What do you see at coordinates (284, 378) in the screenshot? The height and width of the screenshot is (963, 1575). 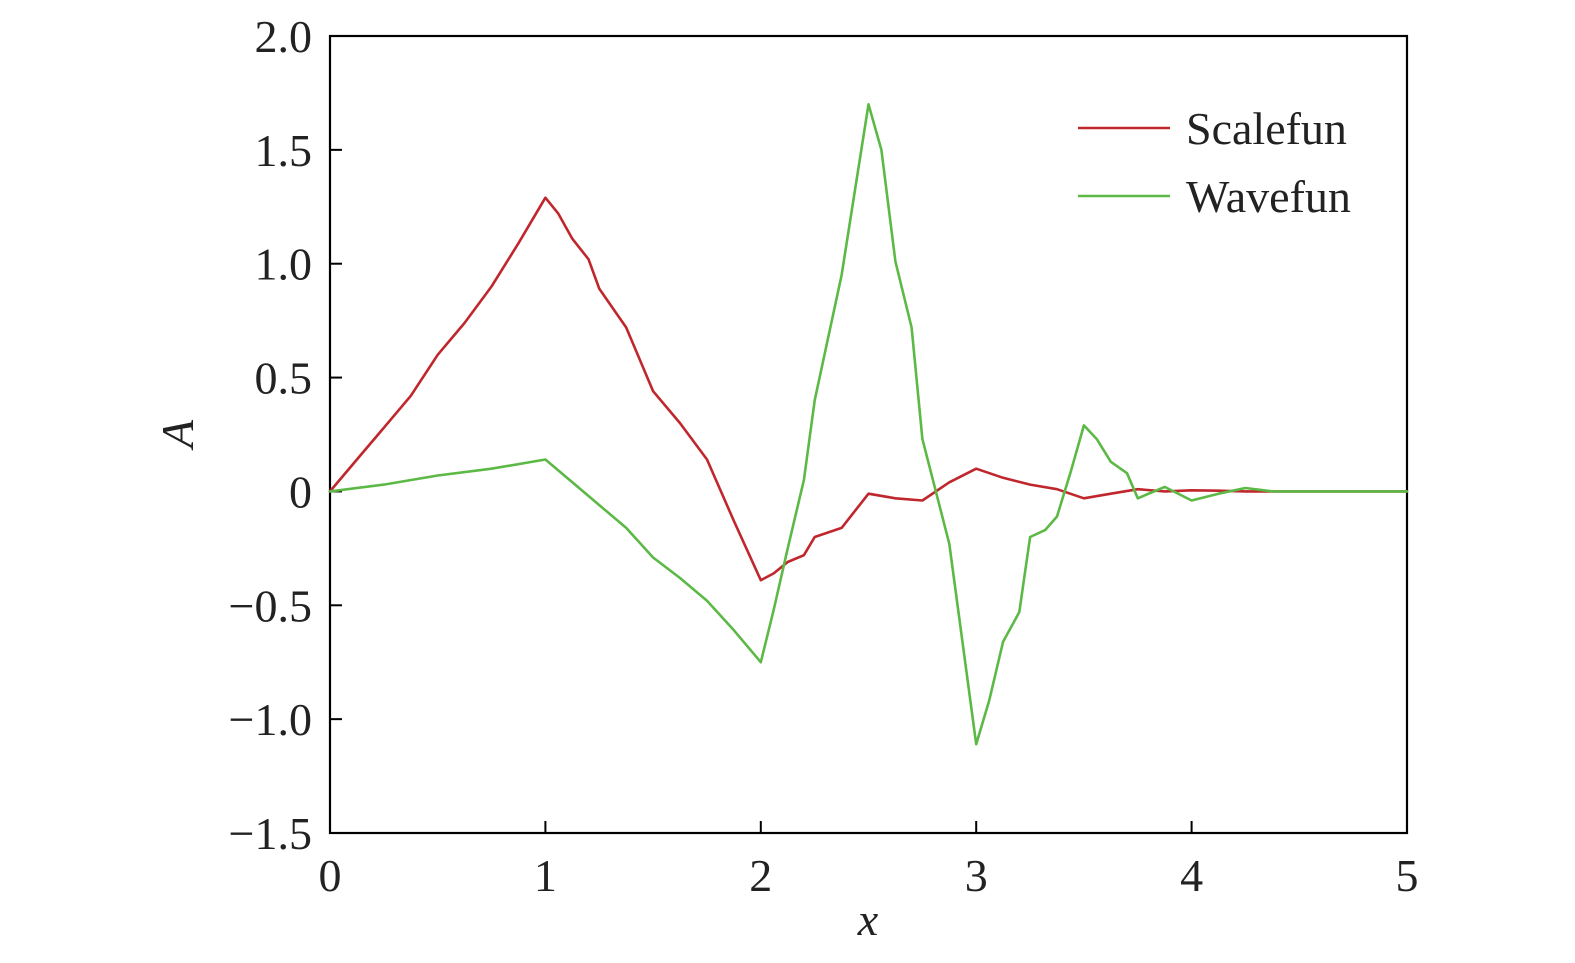 I see `y-tick-label: 0.5` at bounding box center [284, 378].